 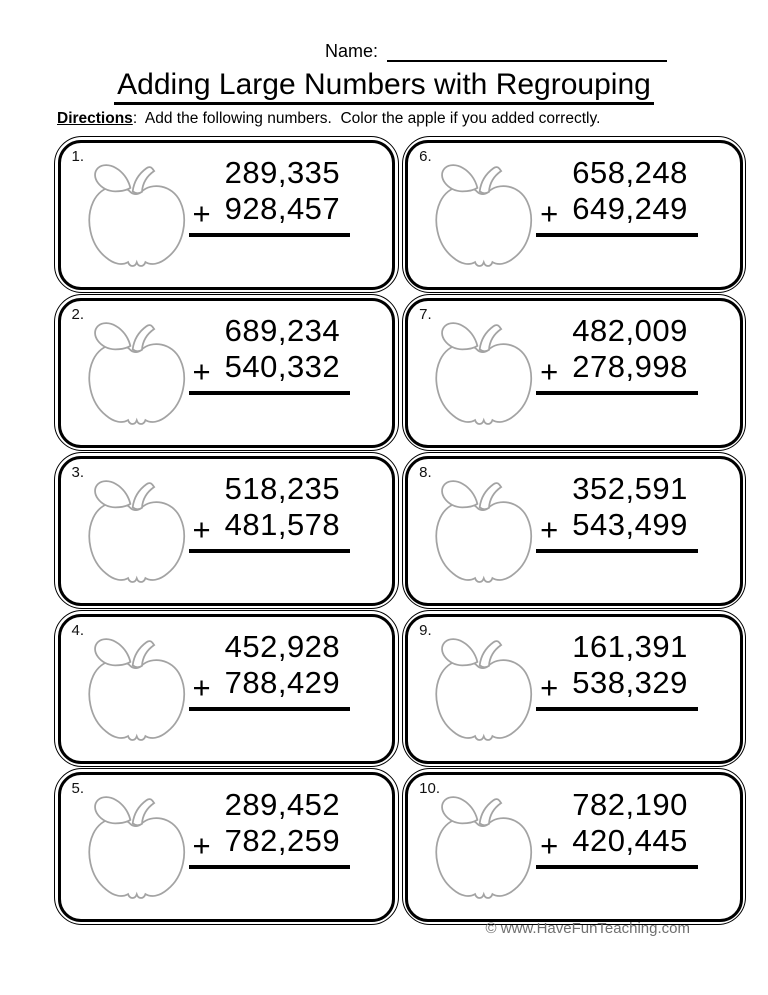 What do you see at coordinates (630, 804) in the screenshot?
I see `addend-top: 782,190` at bounding box center [630, 804].